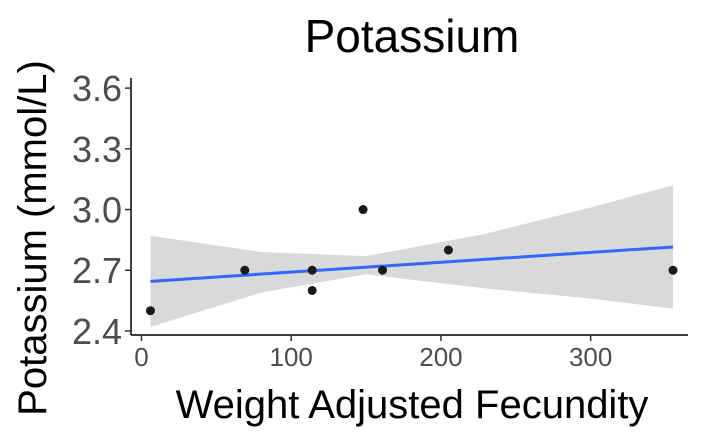  I want to click on y-tick-label: 2.4, so click(97, 331).